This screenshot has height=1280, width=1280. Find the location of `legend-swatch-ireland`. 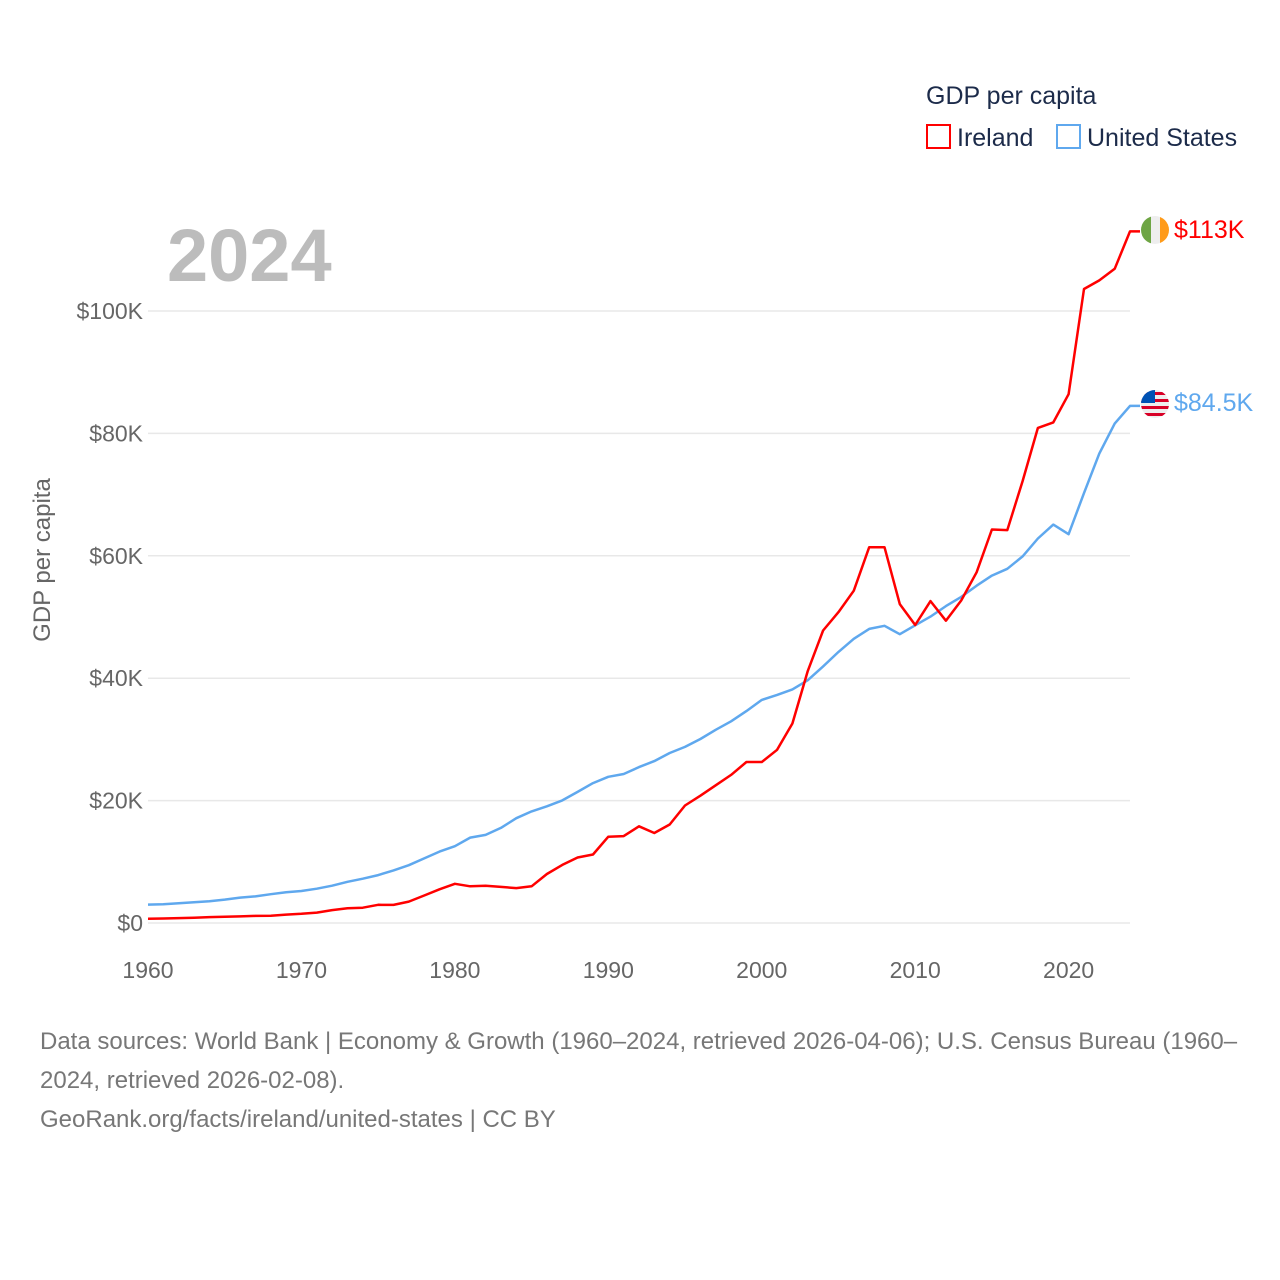

legend-swatch-ireland is located at coordinates (938, 136).